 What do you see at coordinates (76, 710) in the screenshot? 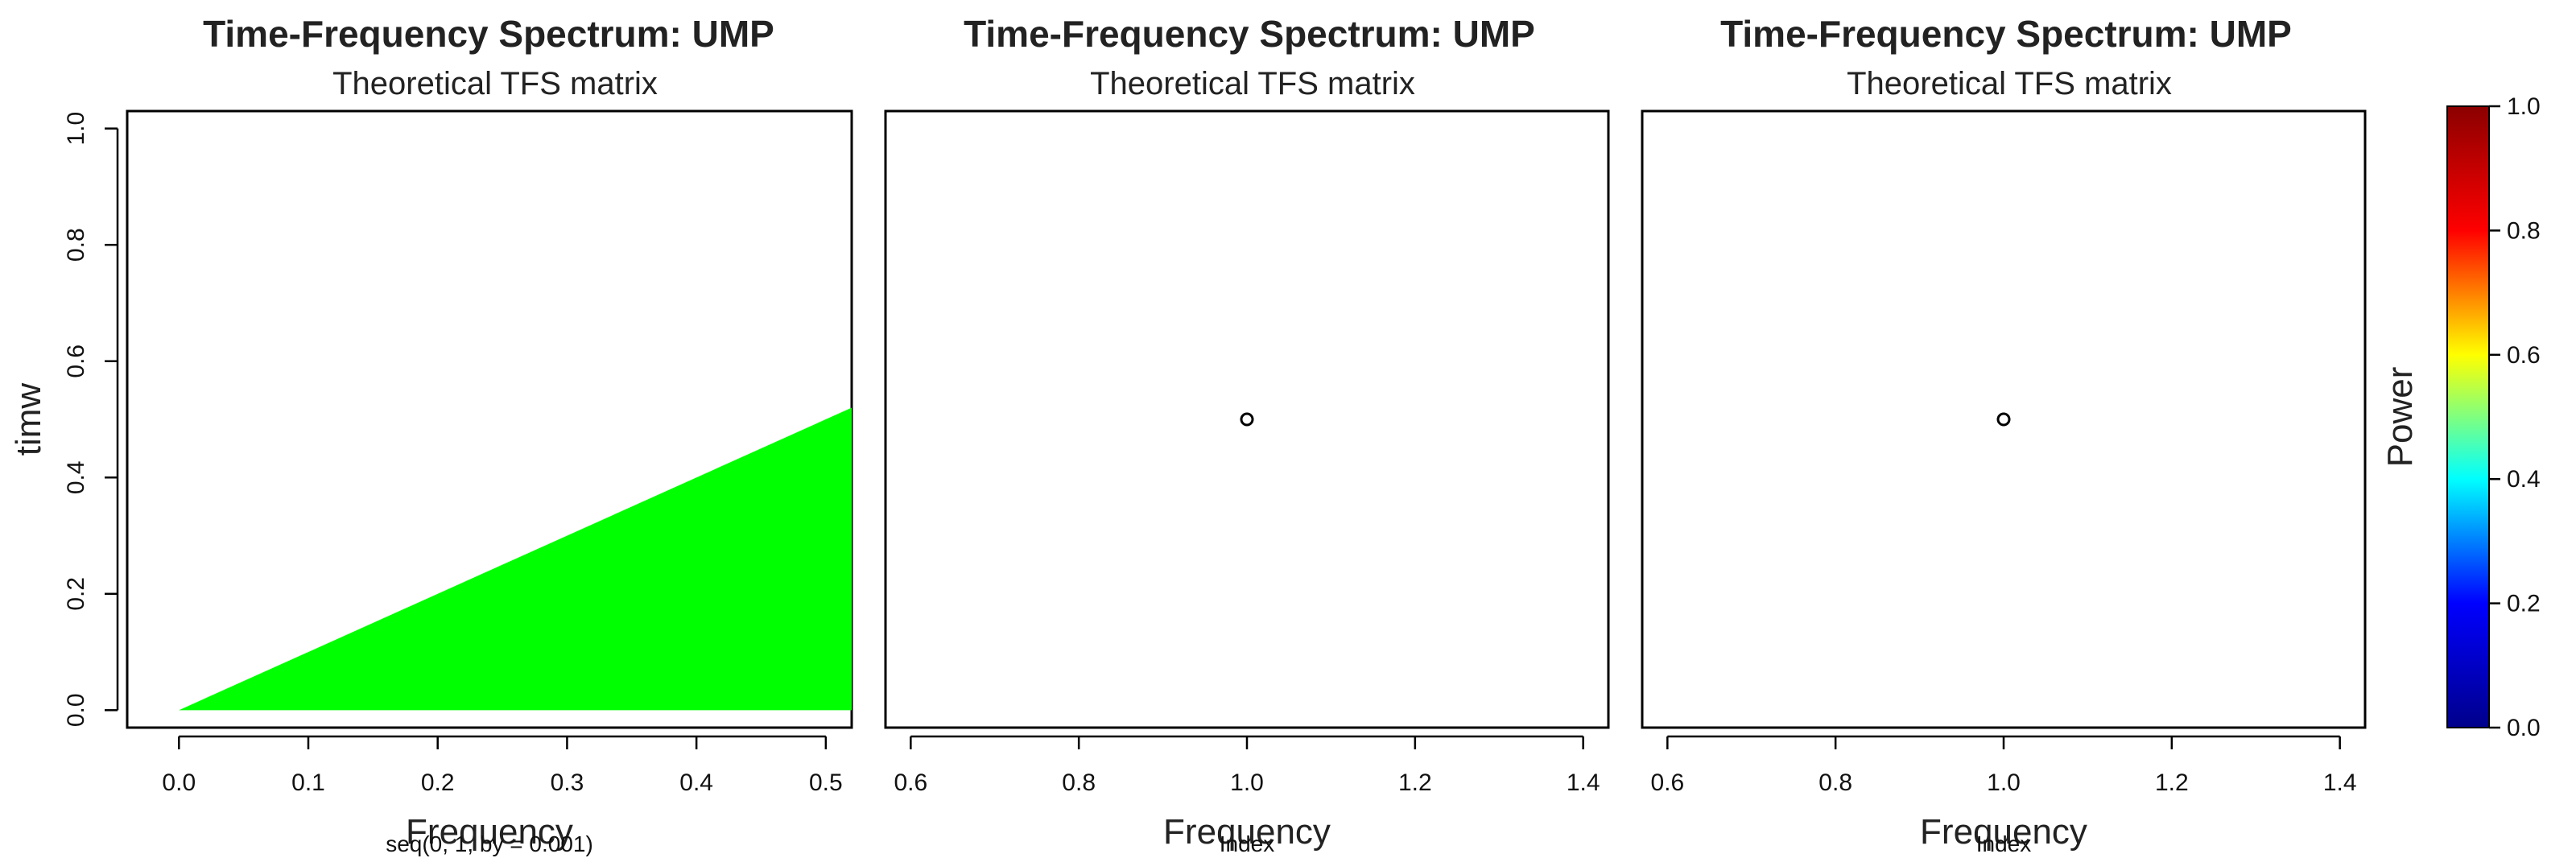
I see `panel-1-y-tick-label: 0.0` at bounding box center [76, 710].